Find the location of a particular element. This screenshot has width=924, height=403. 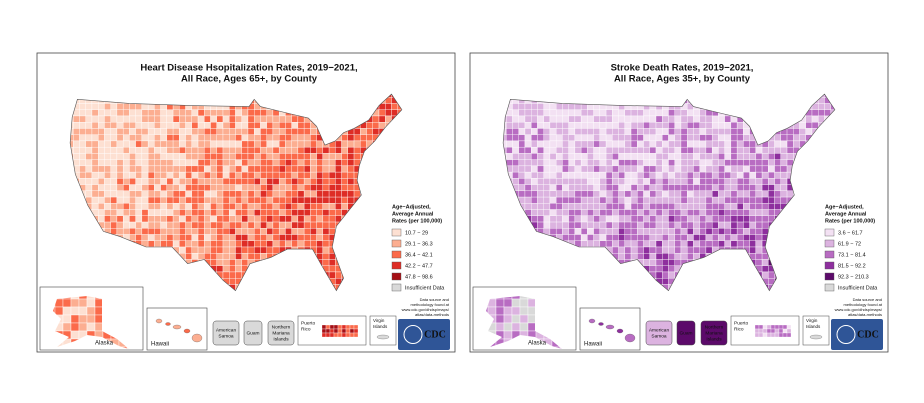

territory-label: Guam is located at coordinates (252, 333).